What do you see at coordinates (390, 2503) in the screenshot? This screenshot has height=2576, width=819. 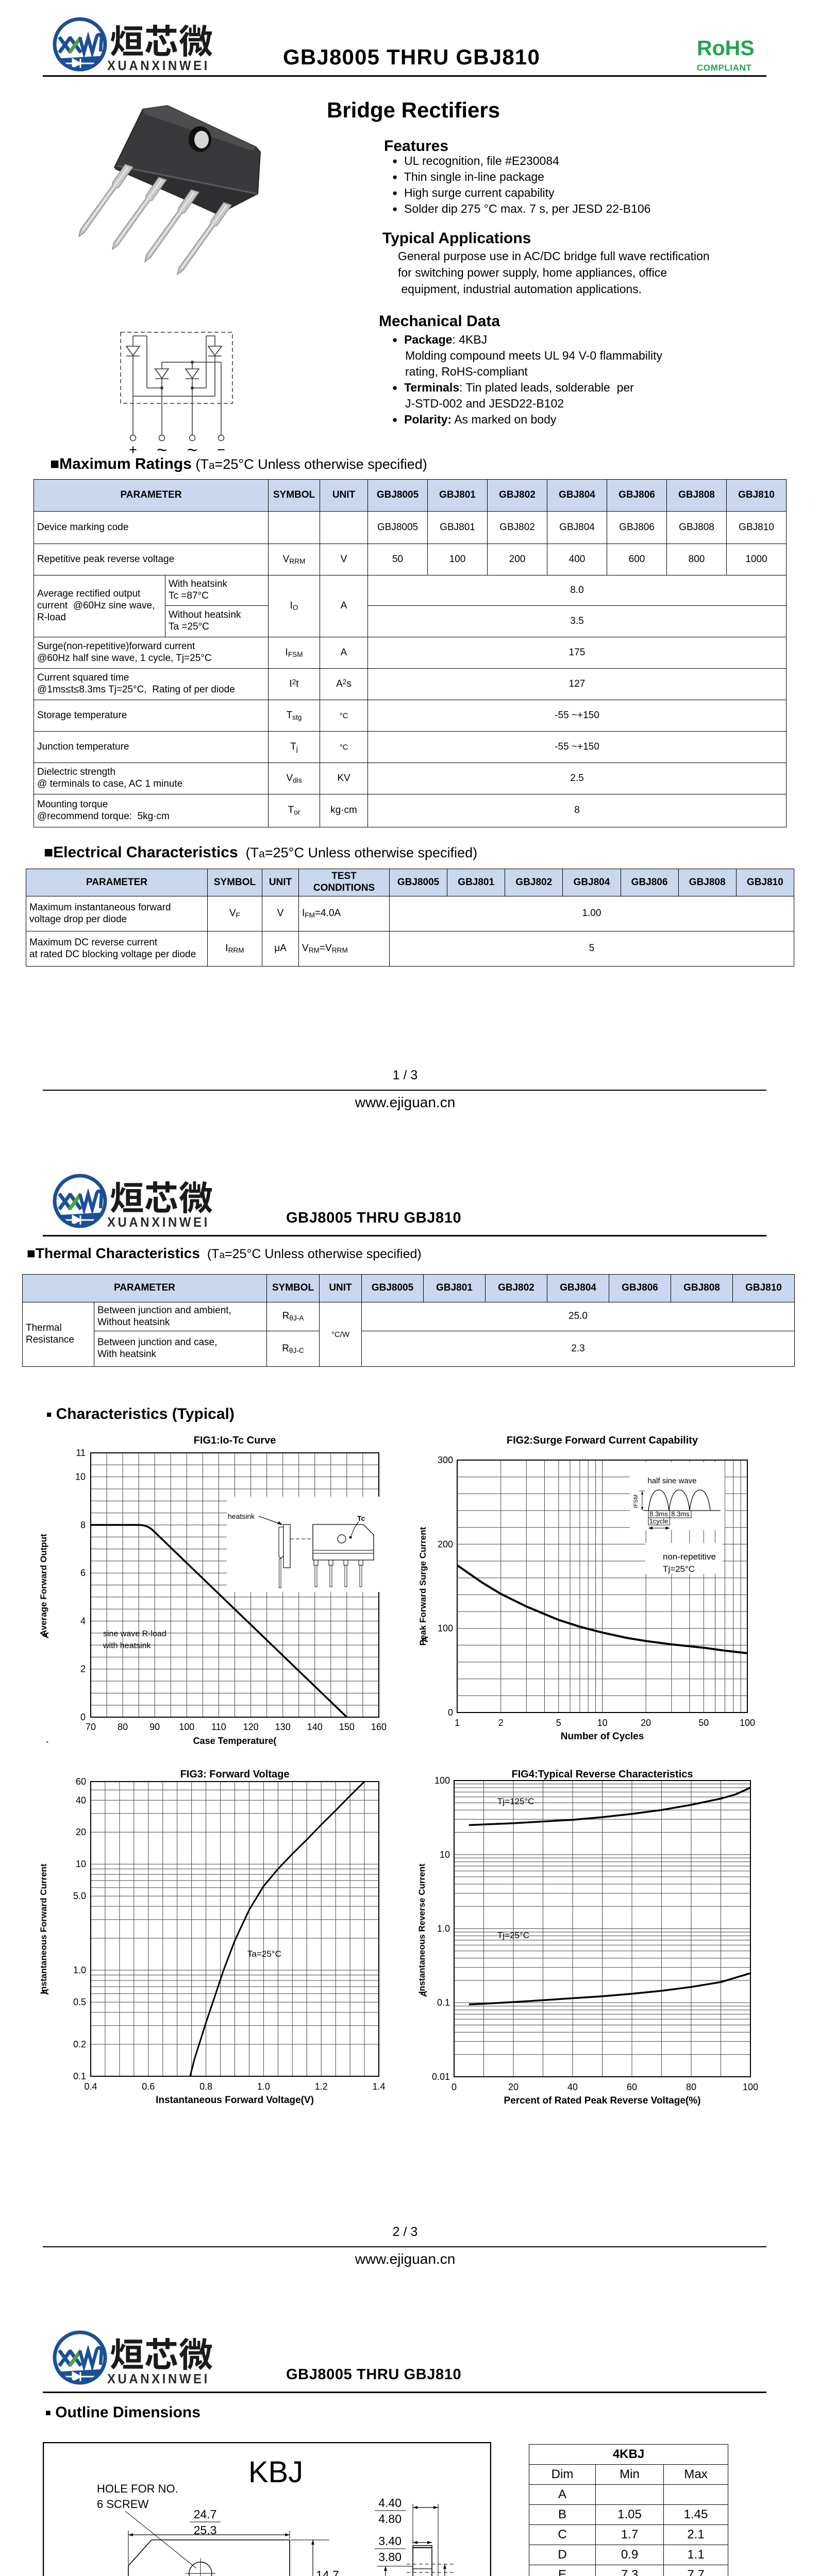 I see `svg-text: 4.40` at bounding box center [390, 2503].